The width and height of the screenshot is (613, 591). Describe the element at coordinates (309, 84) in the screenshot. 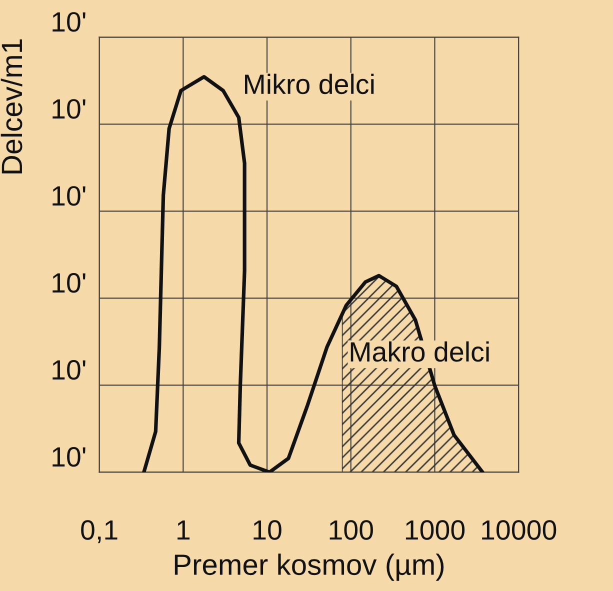

I see `series-label: Mikro delci` at that location.